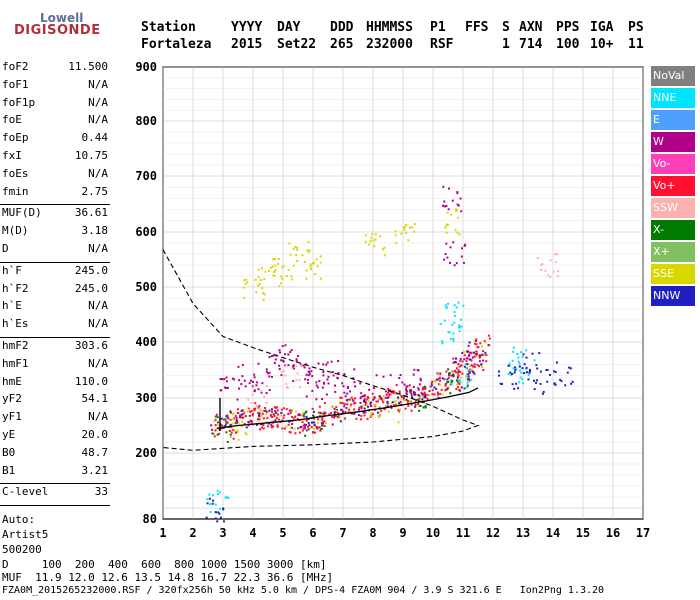 Image resolution: width=700 pixels, height=600 pixels. What do you see at coordinates (12, 155) in the screenshot?
I see `param-name: fxI` at bounding box center [12, 155].